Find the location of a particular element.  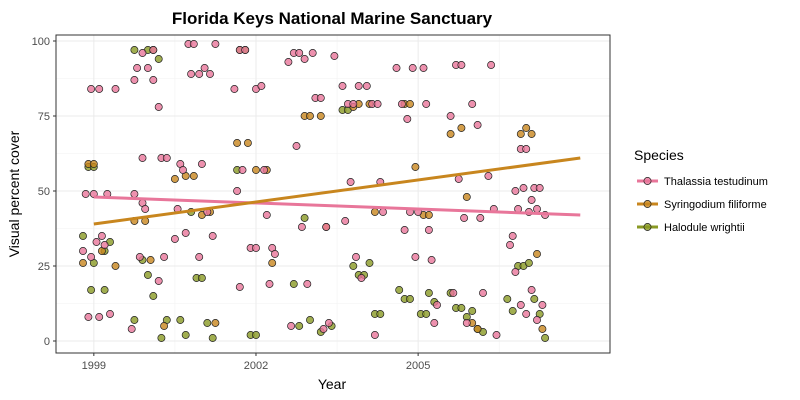

legend-title: Species is located at coordinates (659, 155).